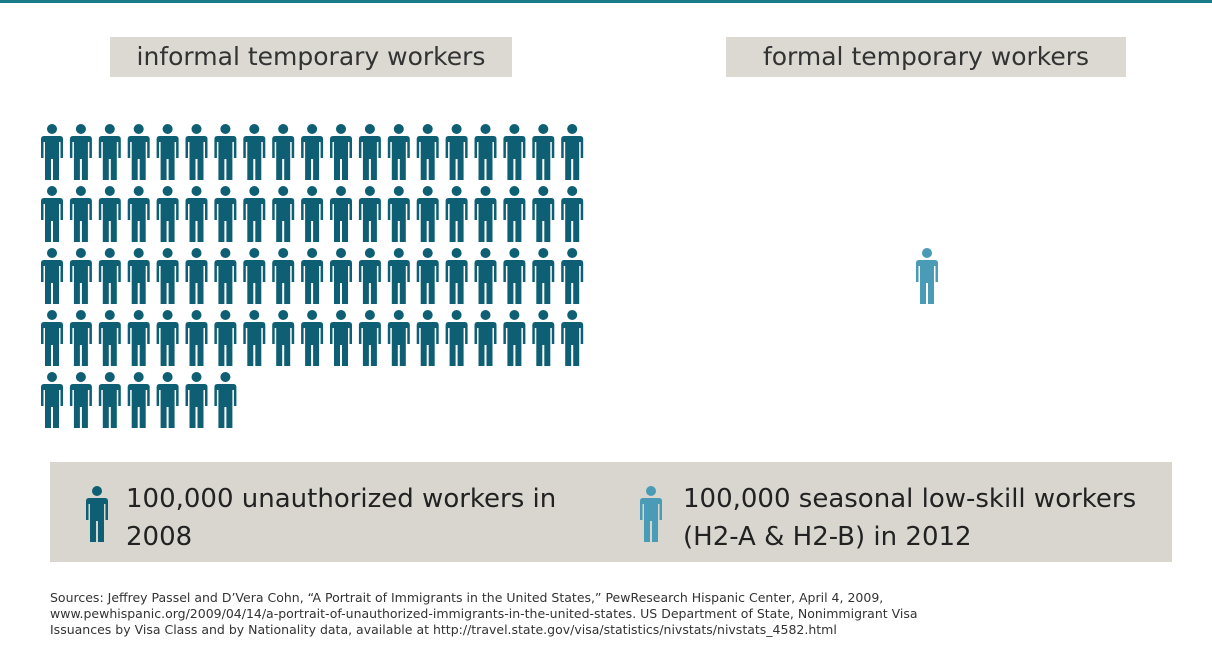 This screenshot has height=666, width=1212. What do you see at coordinates (341, 518) in the screenshot?
I see `legend-text: 100,000 unauthorized workers in 2008` at bounding box center [341, 518].